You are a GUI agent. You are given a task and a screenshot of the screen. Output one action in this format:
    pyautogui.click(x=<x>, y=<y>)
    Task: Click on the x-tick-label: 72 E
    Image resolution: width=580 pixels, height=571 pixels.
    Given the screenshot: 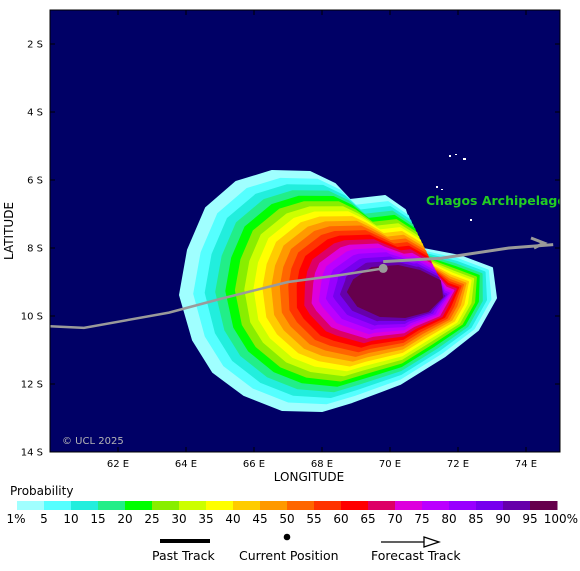 What is the action you would take?
    pyautogui.click(x=458, y=464)
    